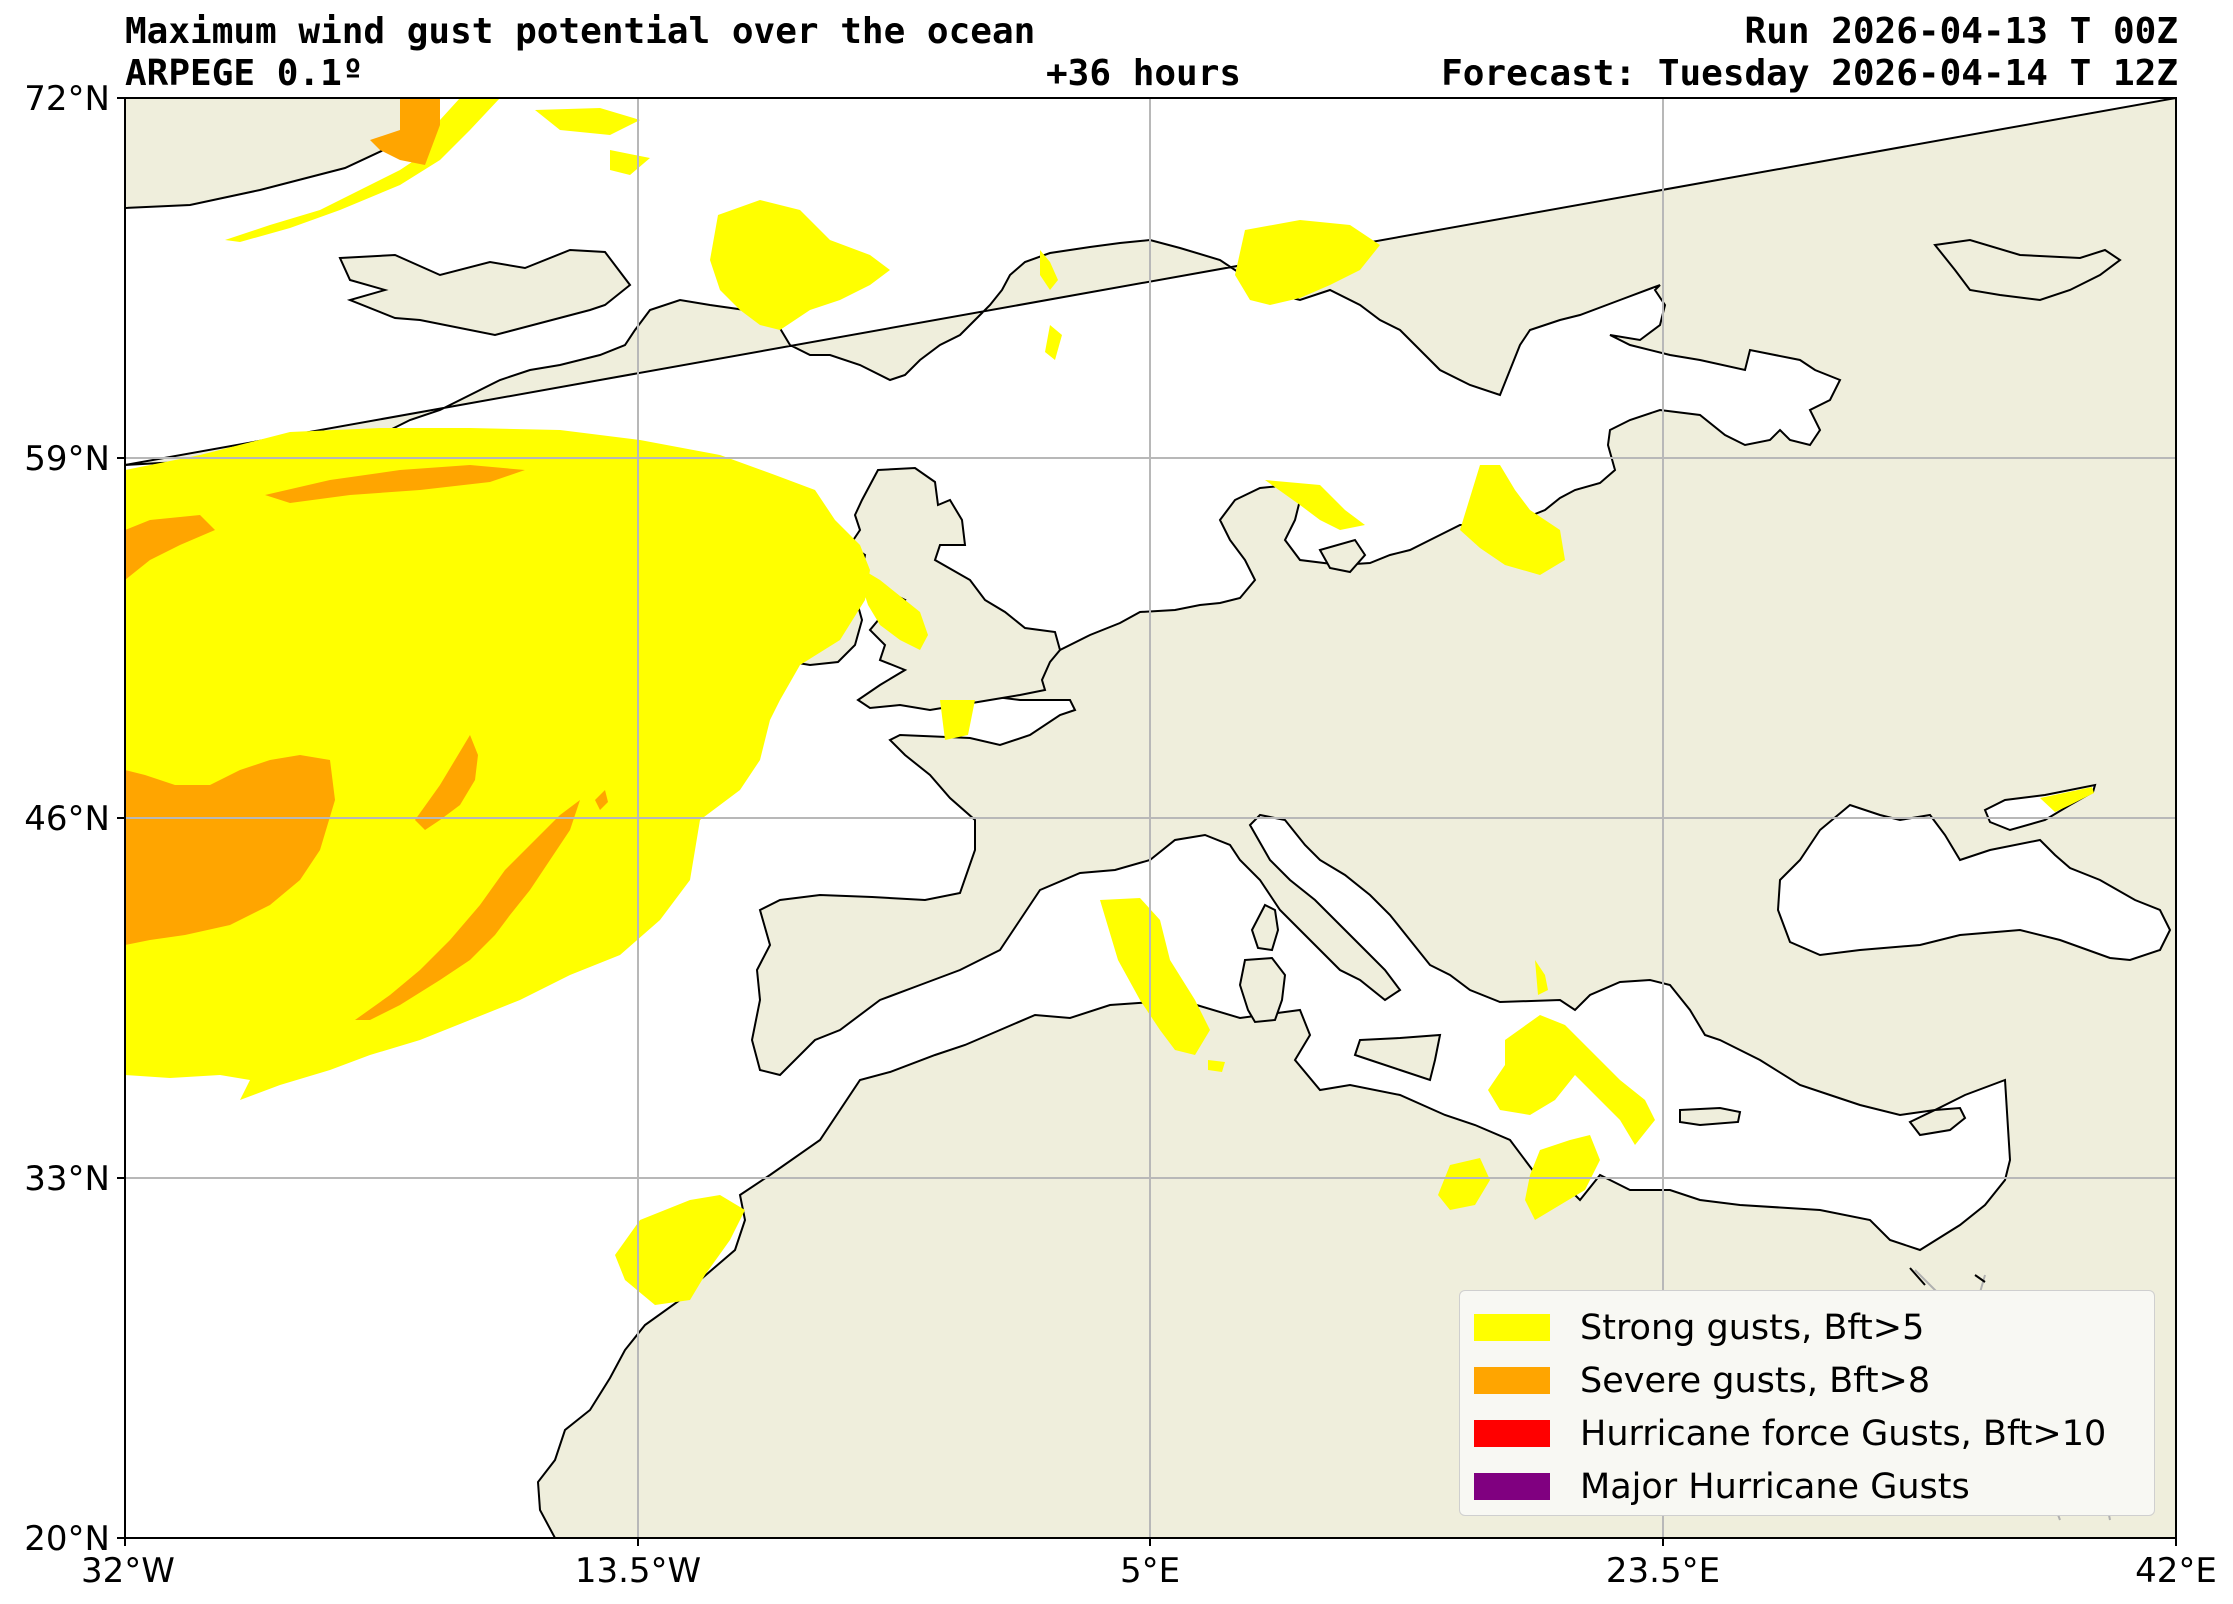 The height and width of the screenshot is (1604, 2233). I want to click on gust-area-severe-azores, so click(230, 850).